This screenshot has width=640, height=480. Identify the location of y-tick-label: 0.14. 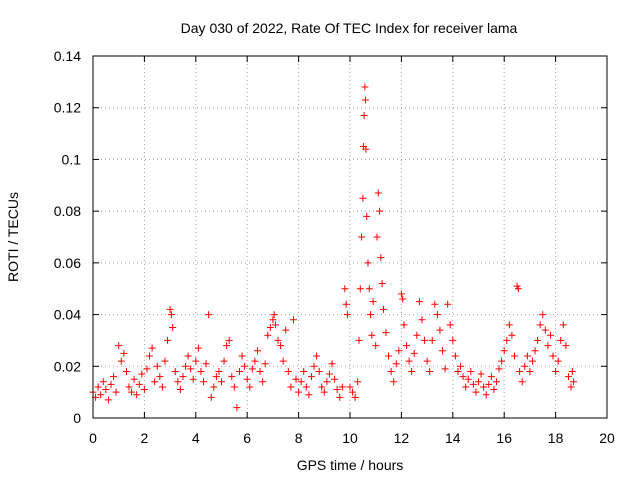
(67, 56).